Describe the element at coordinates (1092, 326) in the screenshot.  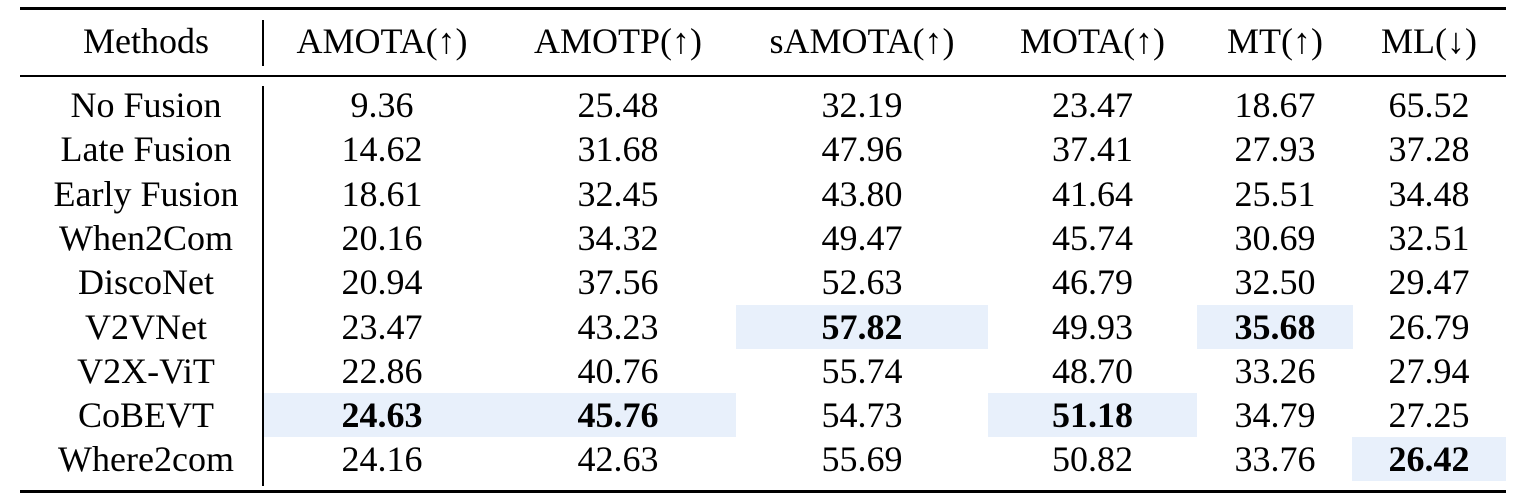
I see `value-cell: 49.93` at that location.